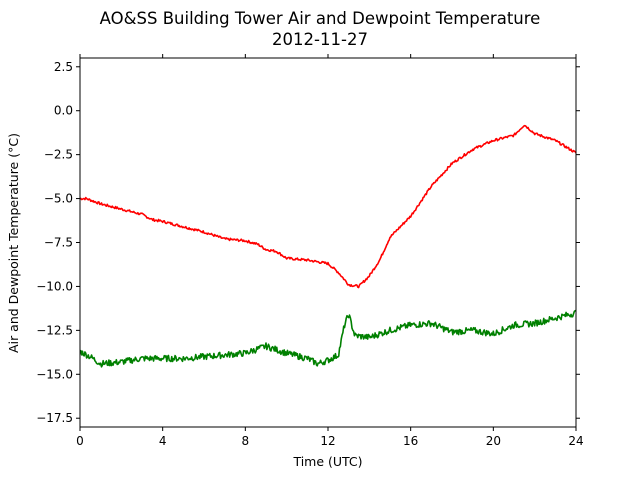 Image resolution: width=640 pixels, height=480 pixels. I want to click on y-tick-label: −17.5, so click(54, 418).